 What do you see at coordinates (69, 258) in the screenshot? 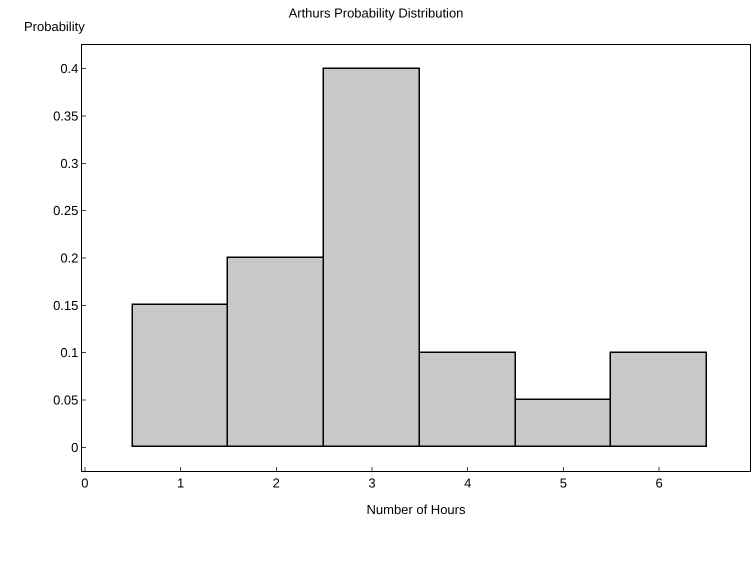
I see `y-tick-label: 0.2` at bounding box center [69, 258].